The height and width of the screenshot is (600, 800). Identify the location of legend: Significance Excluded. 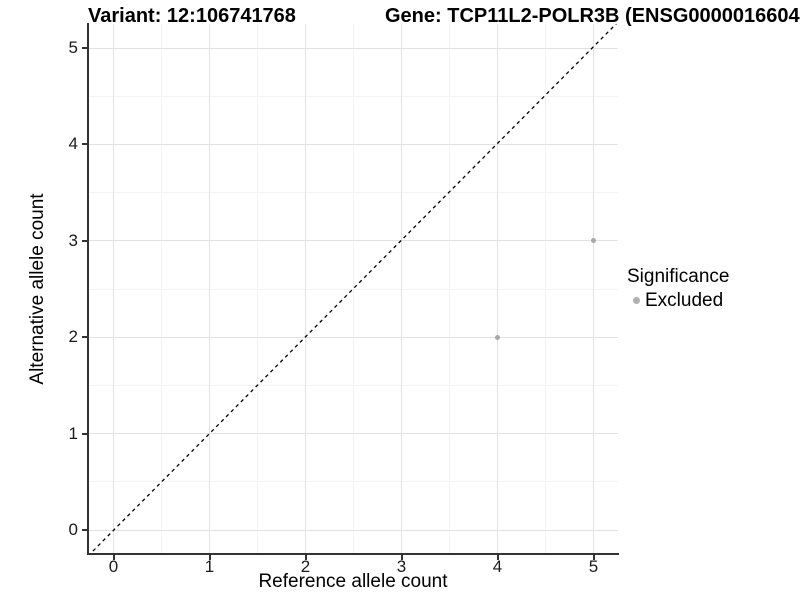
(678, 288).